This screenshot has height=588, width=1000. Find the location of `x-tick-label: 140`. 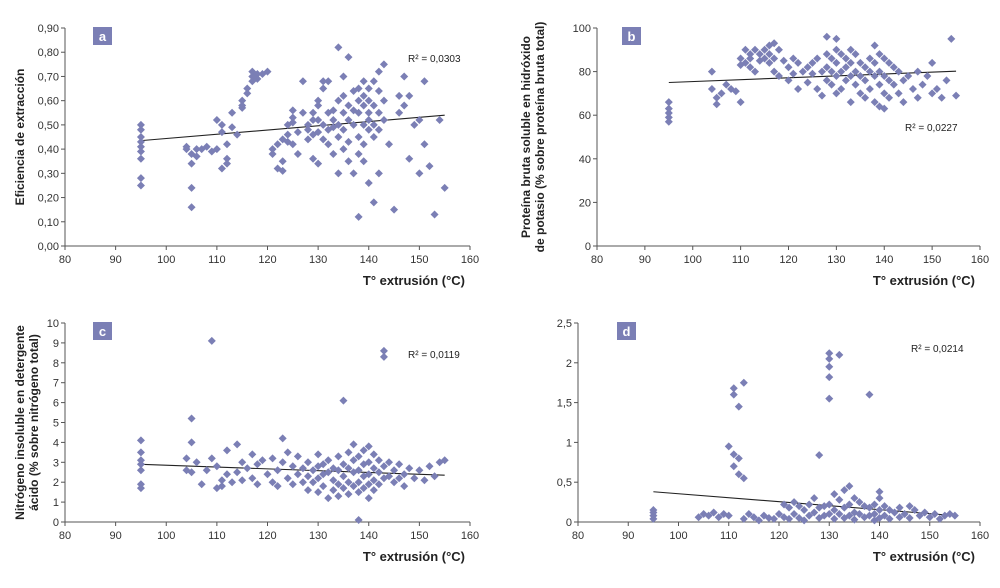

x-tick-label: 140 is located at coordinates (879, 536).